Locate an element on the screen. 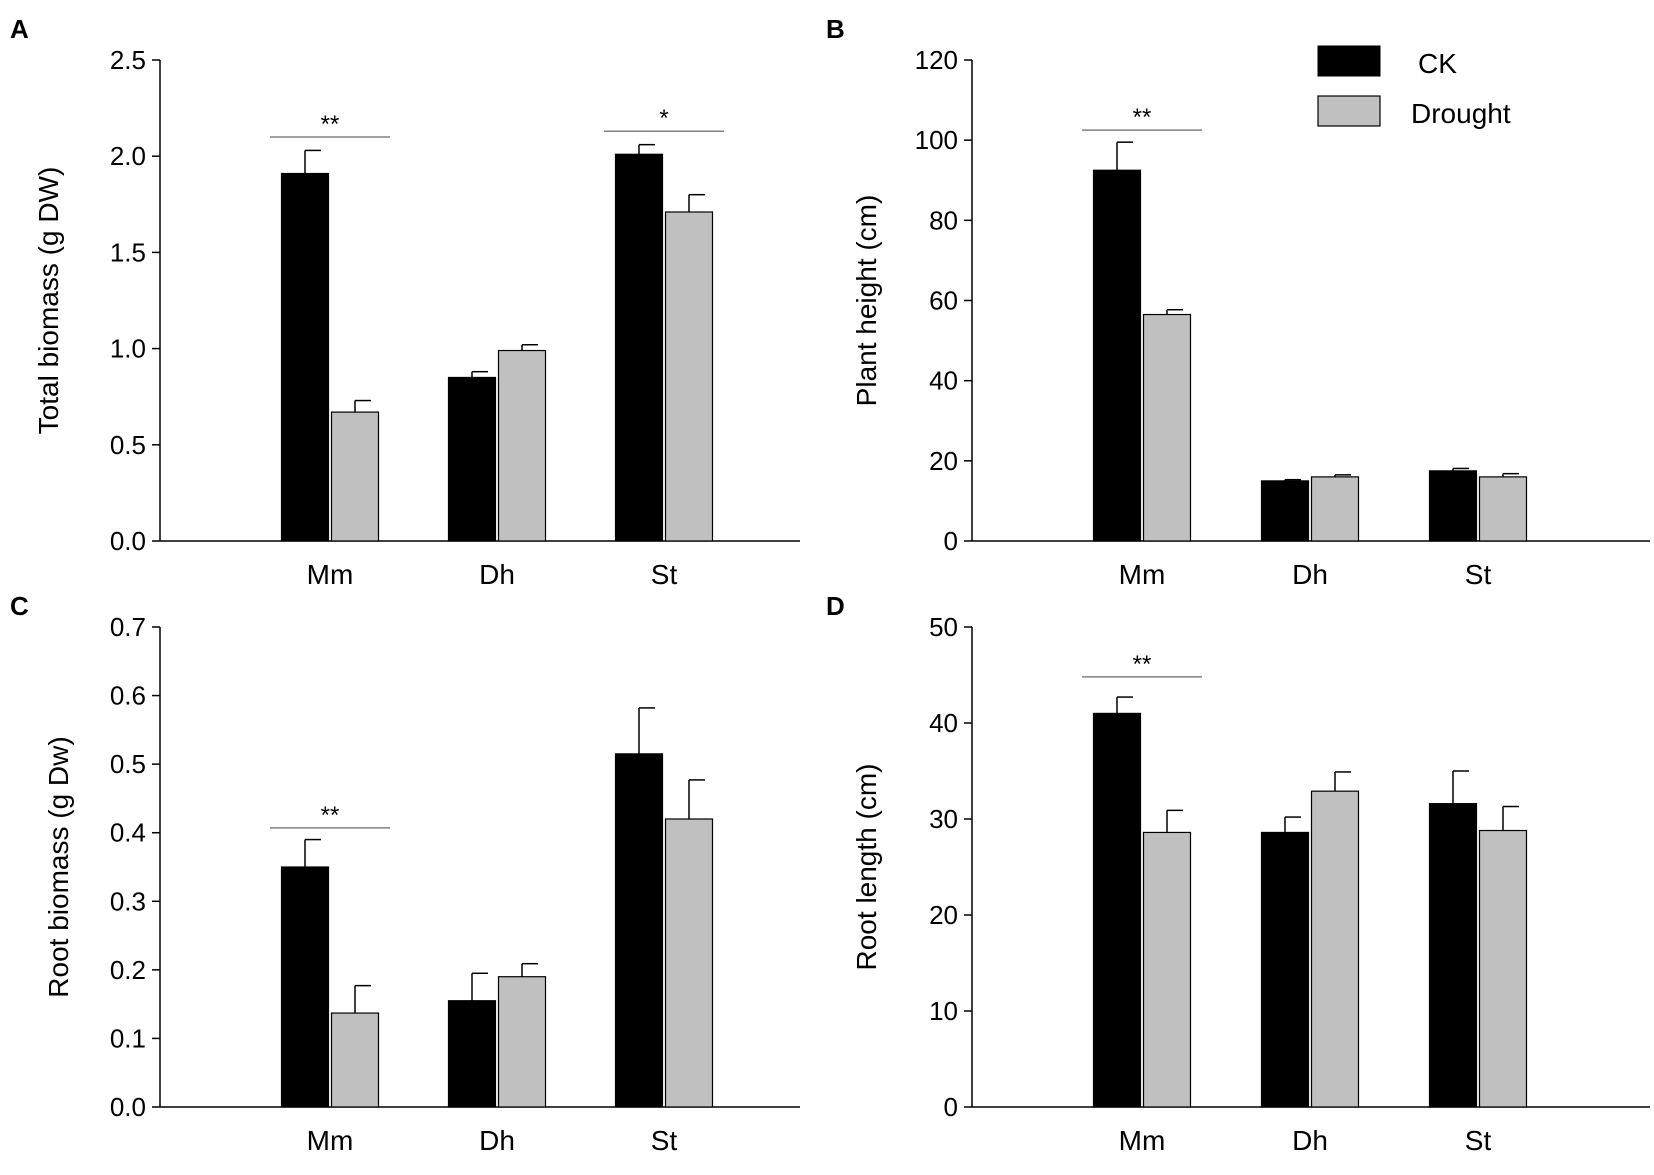  y-axis-title: Total biomass (g DW) is located at coordinates (48, 301).